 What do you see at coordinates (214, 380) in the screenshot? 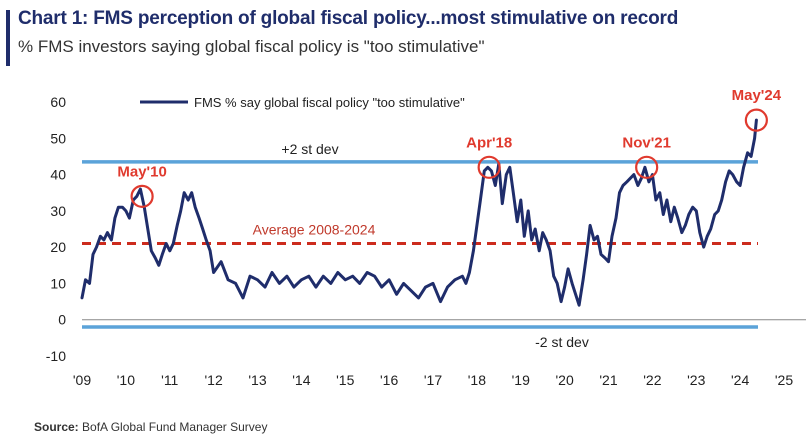
I see `x-tick-label: '12` at bounding box center [214, 380].